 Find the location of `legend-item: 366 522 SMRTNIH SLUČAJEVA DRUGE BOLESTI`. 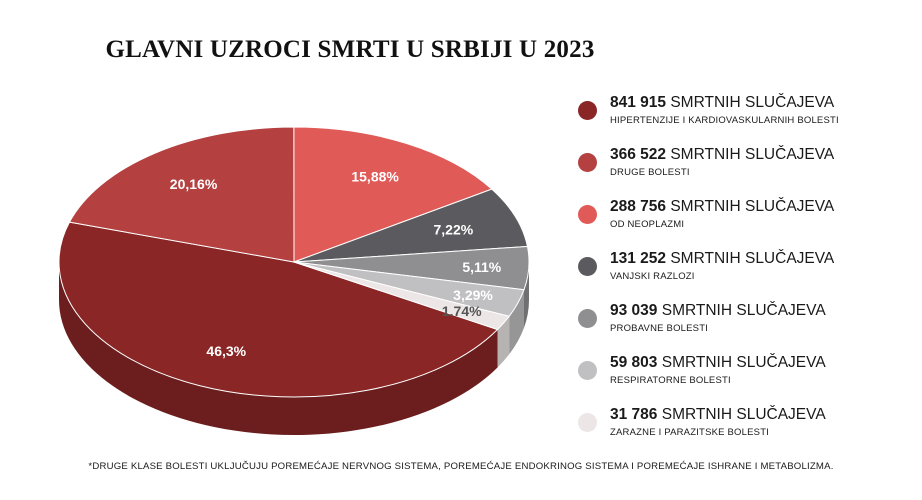

legend-item: 366 522 SMRTNIH SLUČAJEVA DRUGE BOLESTI is located at coordinates (748, 172).